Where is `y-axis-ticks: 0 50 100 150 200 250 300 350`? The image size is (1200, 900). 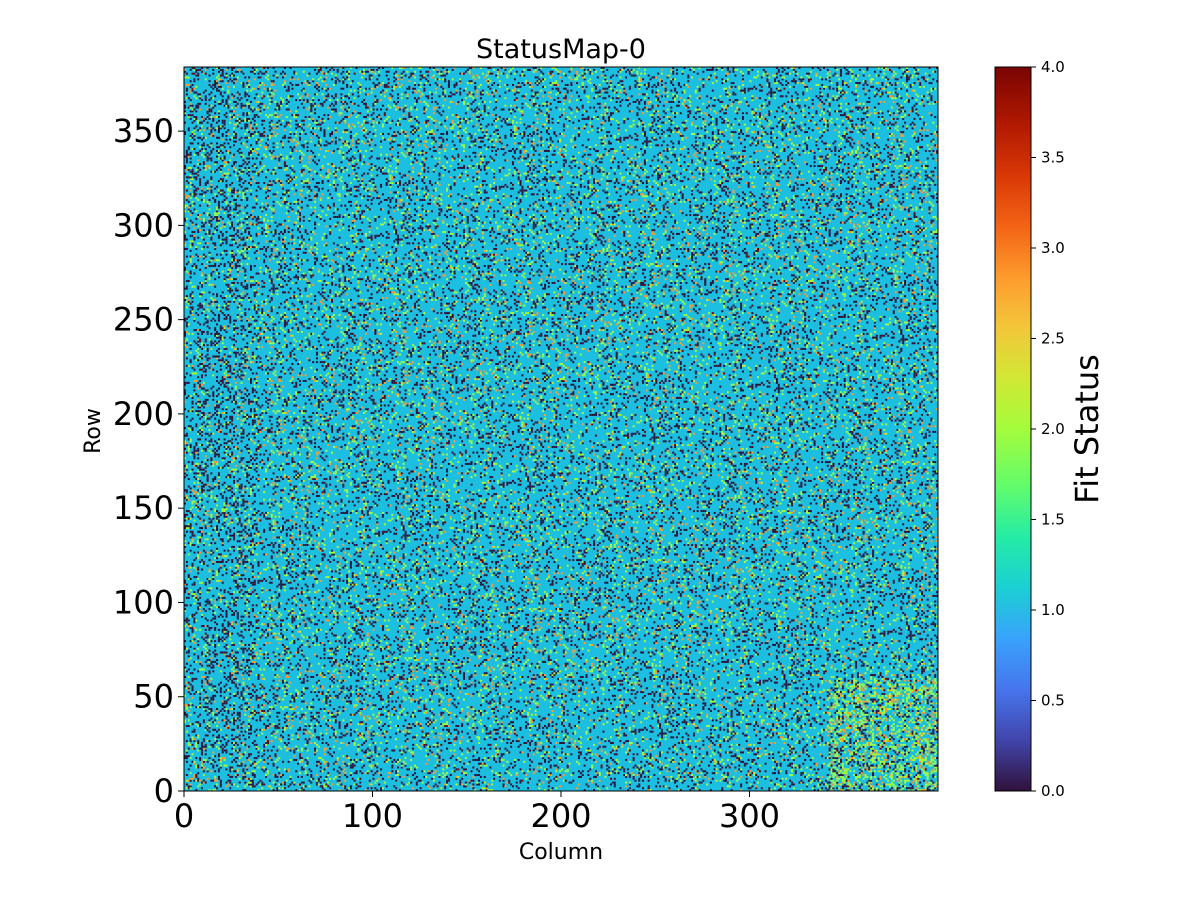 y-axis-ticks: 0 50 100 150 200 250 300 350 is located at coordinates (148, 461).